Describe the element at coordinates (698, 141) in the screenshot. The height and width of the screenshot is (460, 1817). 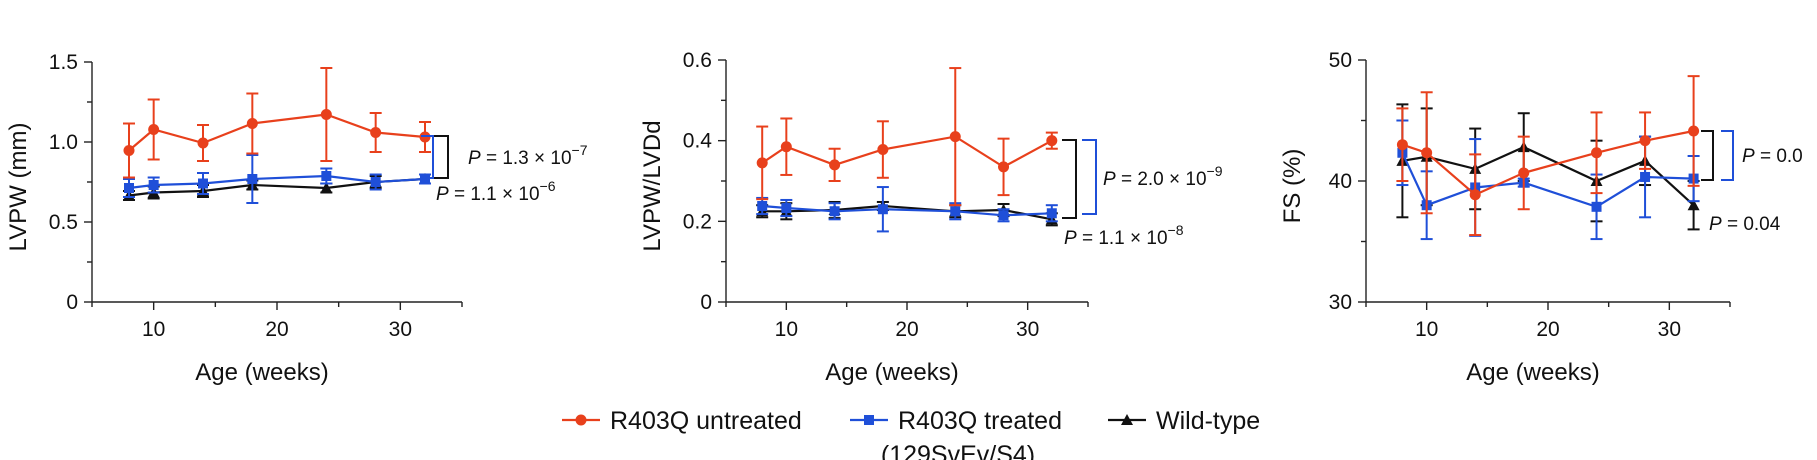
I see `y-tick-label: 0.4` at that location.